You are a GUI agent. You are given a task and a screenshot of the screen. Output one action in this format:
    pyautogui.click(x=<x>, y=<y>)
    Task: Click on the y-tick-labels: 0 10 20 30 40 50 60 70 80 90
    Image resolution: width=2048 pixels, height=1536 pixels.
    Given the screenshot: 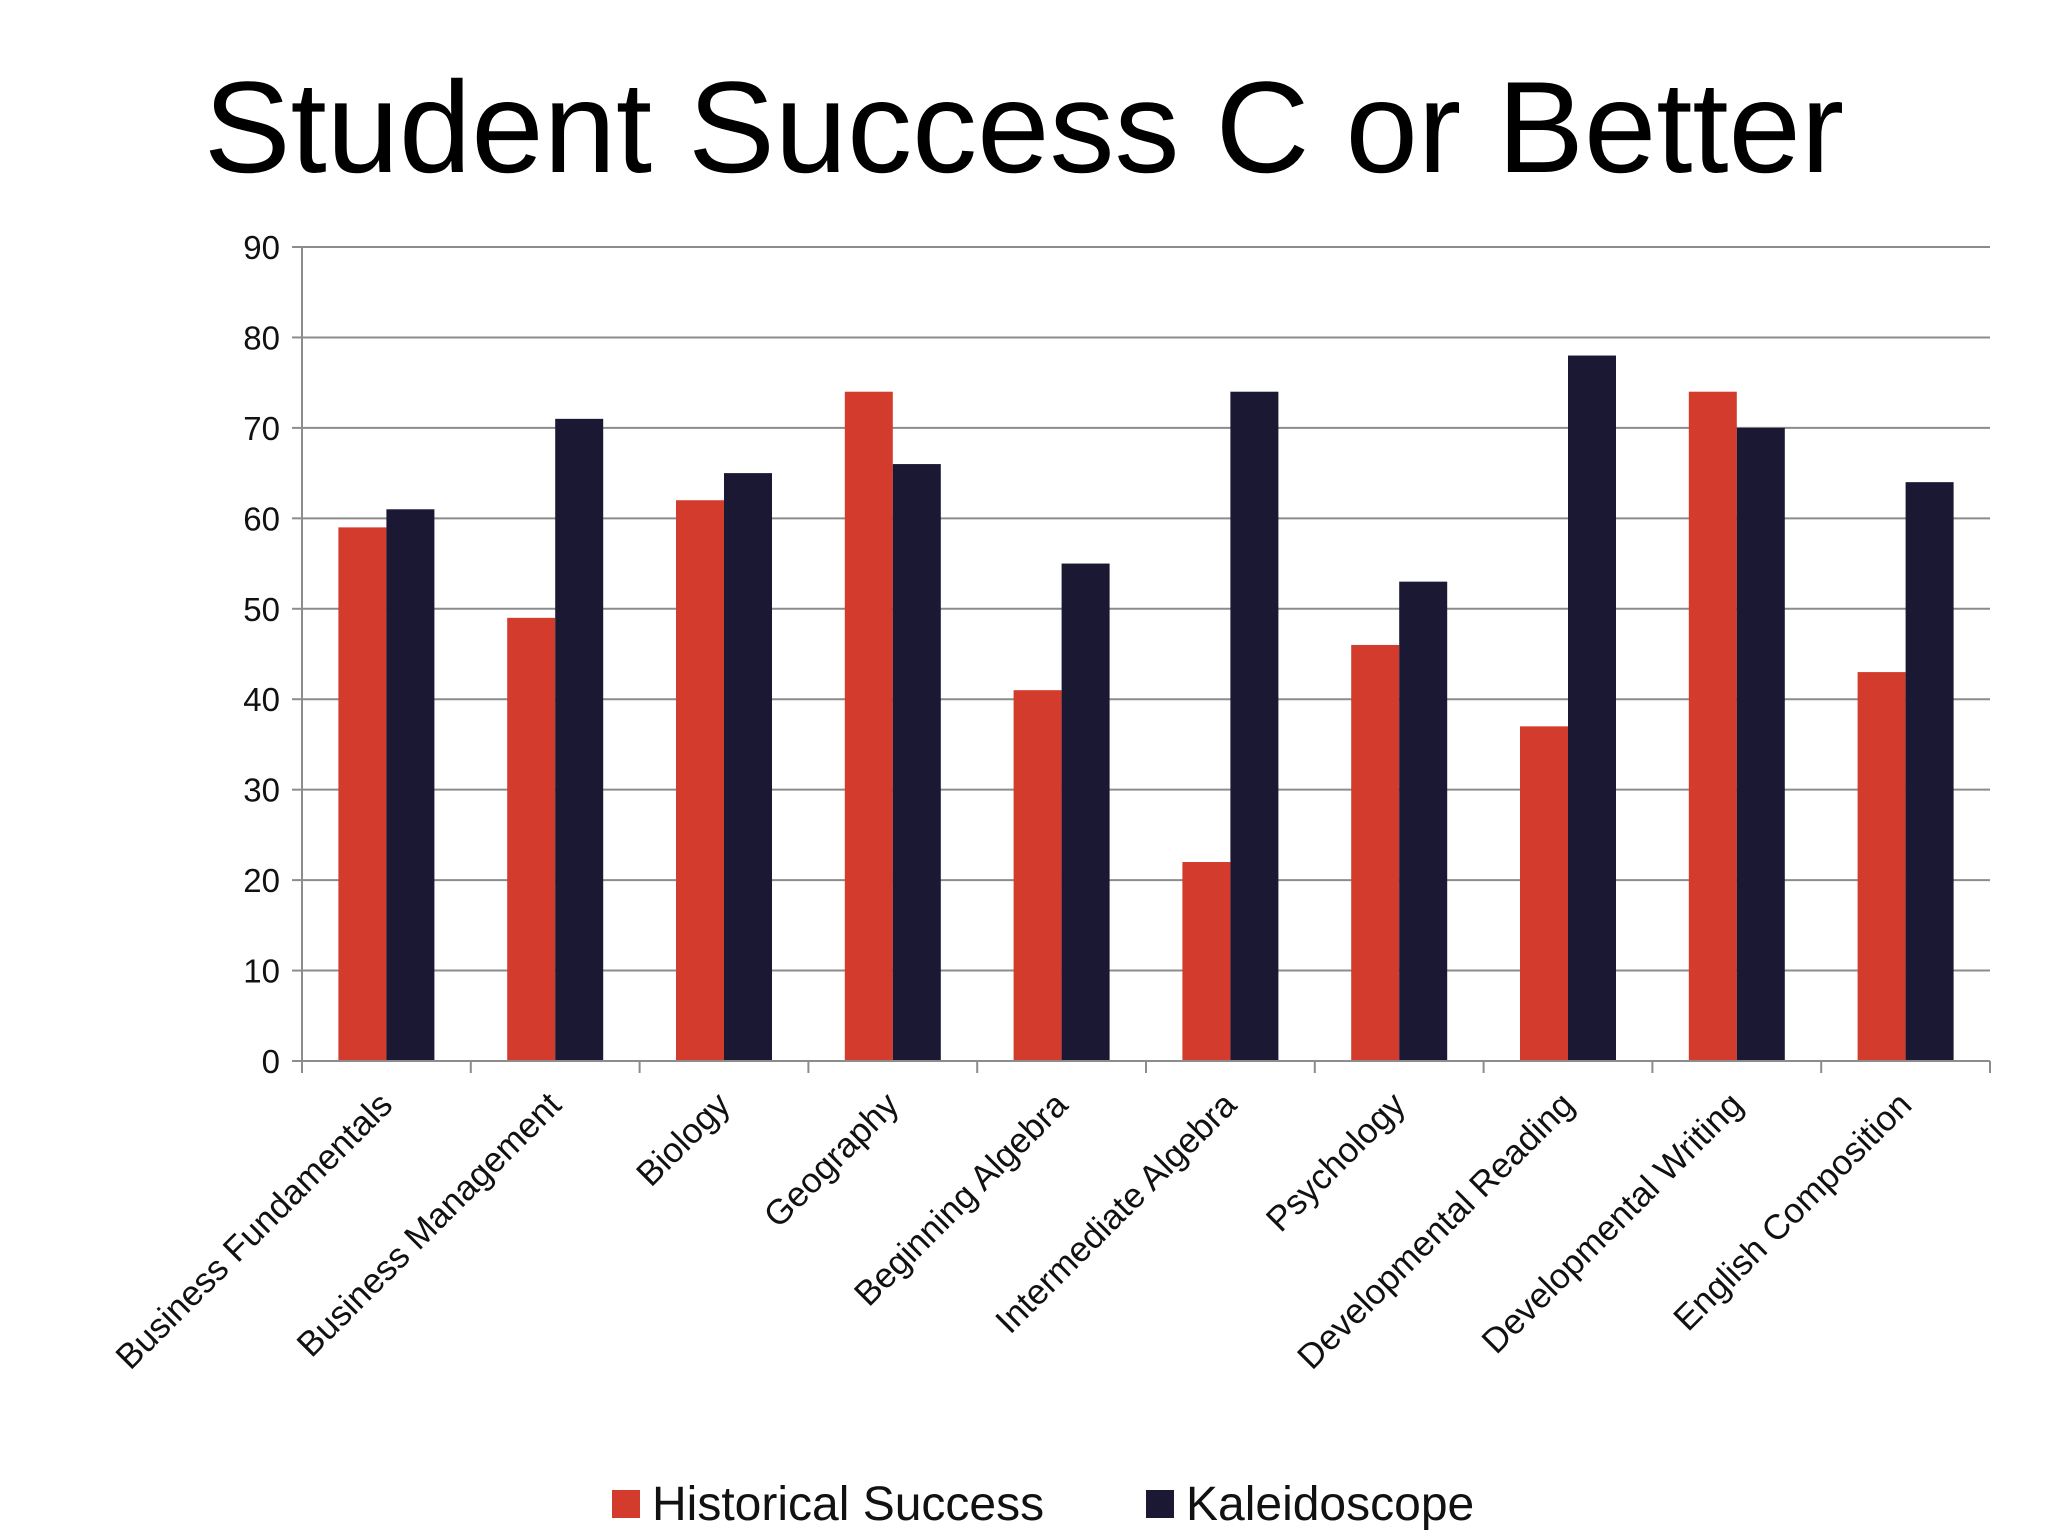 What is the action you would take?
    pyautogui.click(x=261, y=654)
    